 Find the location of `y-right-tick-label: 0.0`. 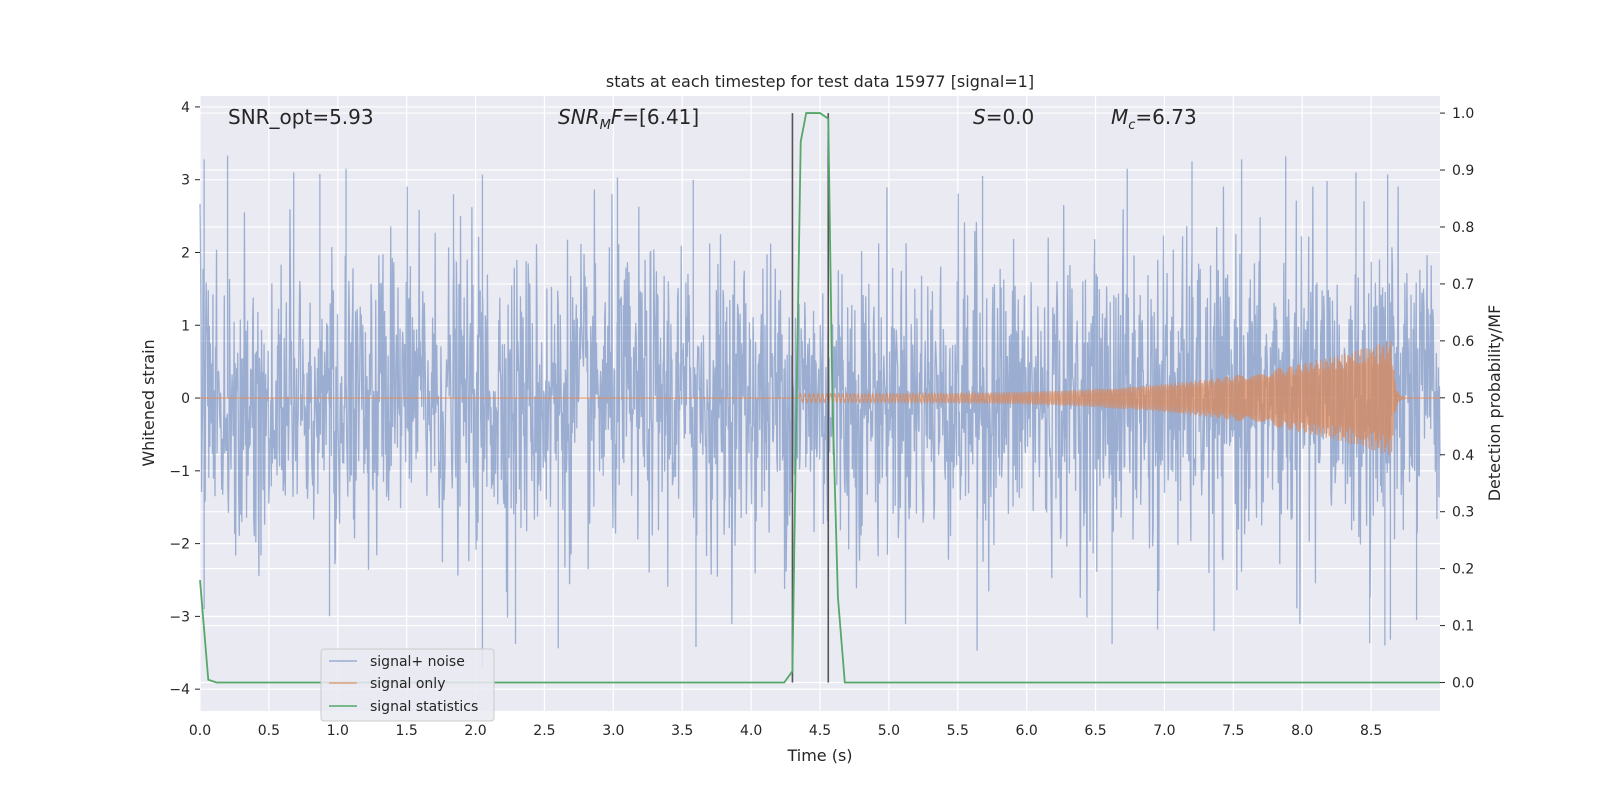

y-right-tick-label: 0.0 is located at coordinates (1463, 684).